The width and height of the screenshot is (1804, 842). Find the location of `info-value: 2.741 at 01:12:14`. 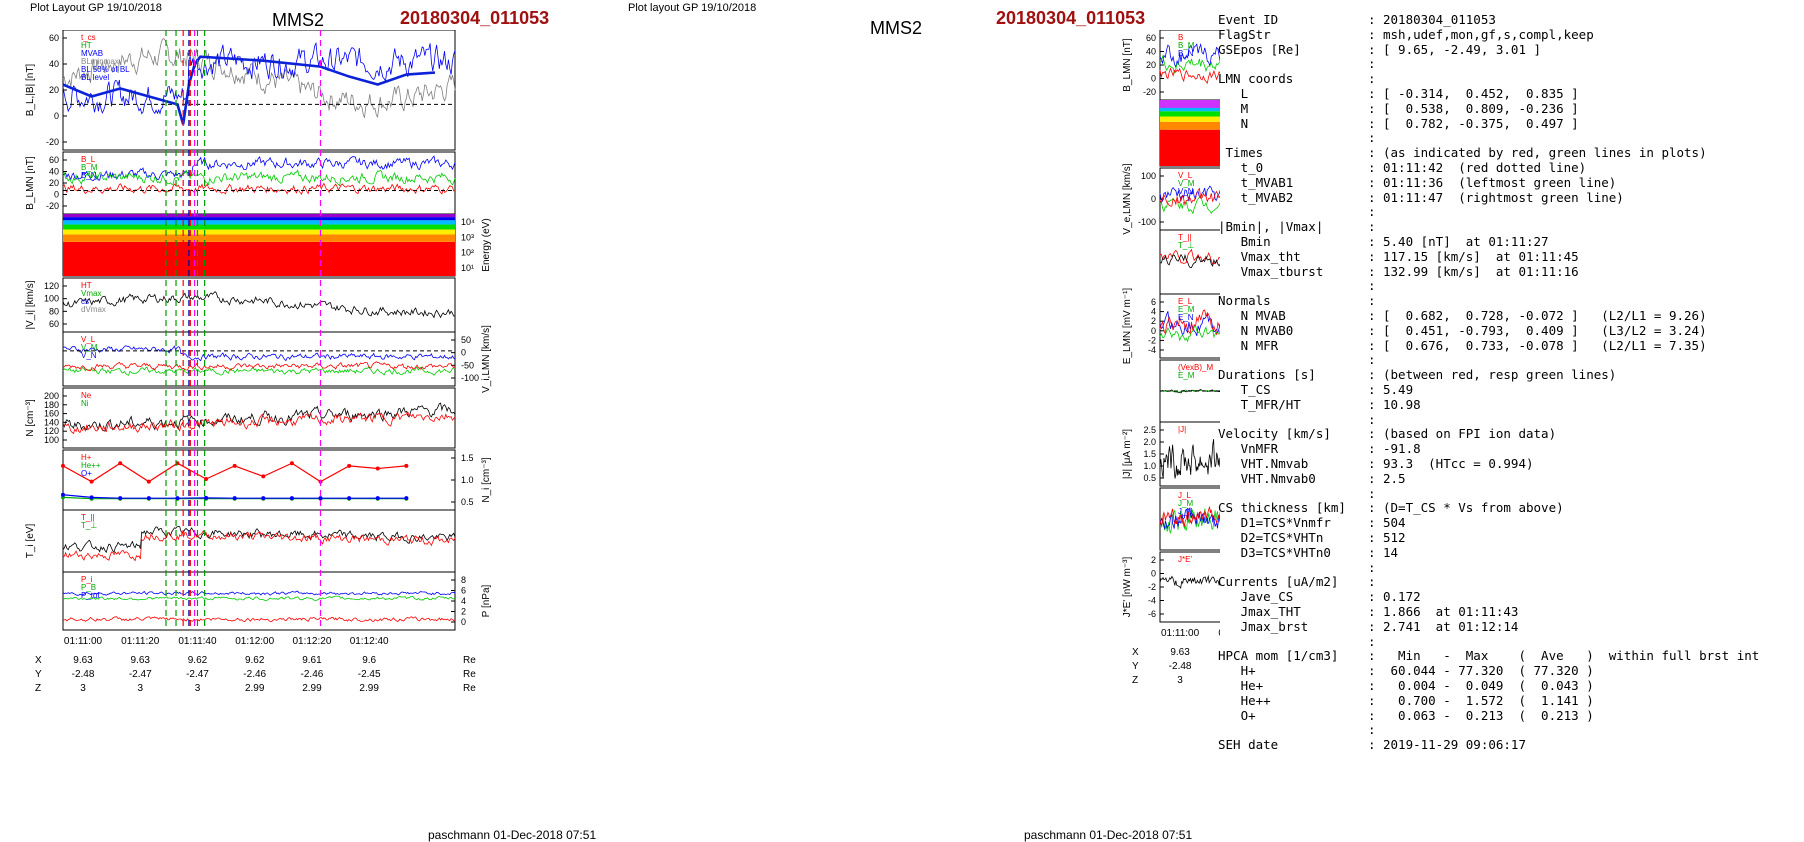

info-value: 2.741 at 01:12:14 is located at coordinates (1451, 626).